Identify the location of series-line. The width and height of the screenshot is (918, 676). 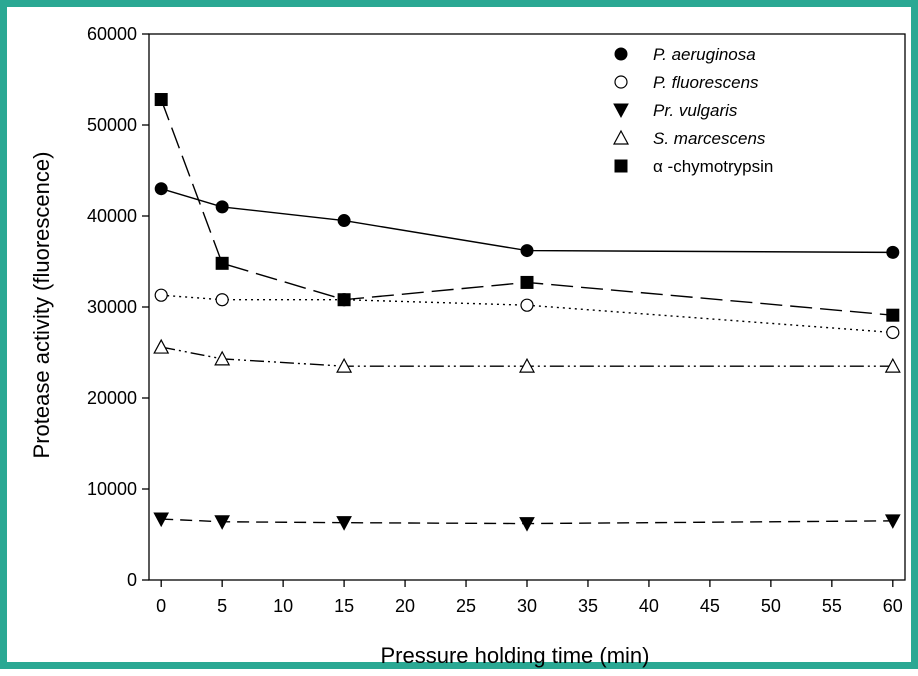
(526, 221).